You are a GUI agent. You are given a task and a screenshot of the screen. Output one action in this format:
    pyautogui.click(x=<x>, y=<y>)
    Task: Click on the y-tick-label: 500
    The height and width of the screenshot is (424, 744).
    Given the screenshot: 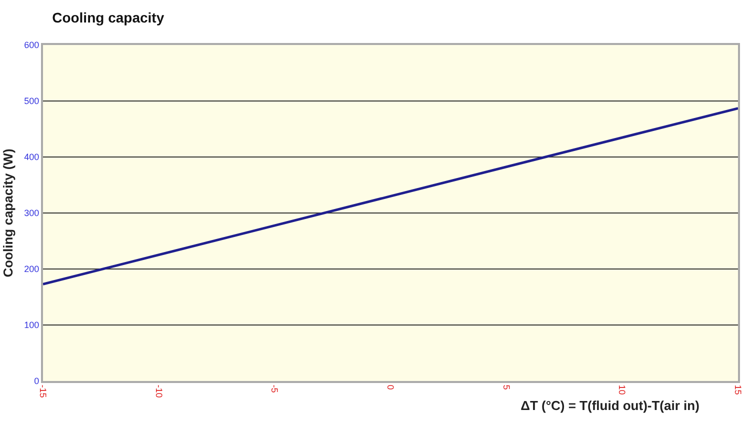 What is the action you would take?
    pyautogui.click(x=32, y=101)
    